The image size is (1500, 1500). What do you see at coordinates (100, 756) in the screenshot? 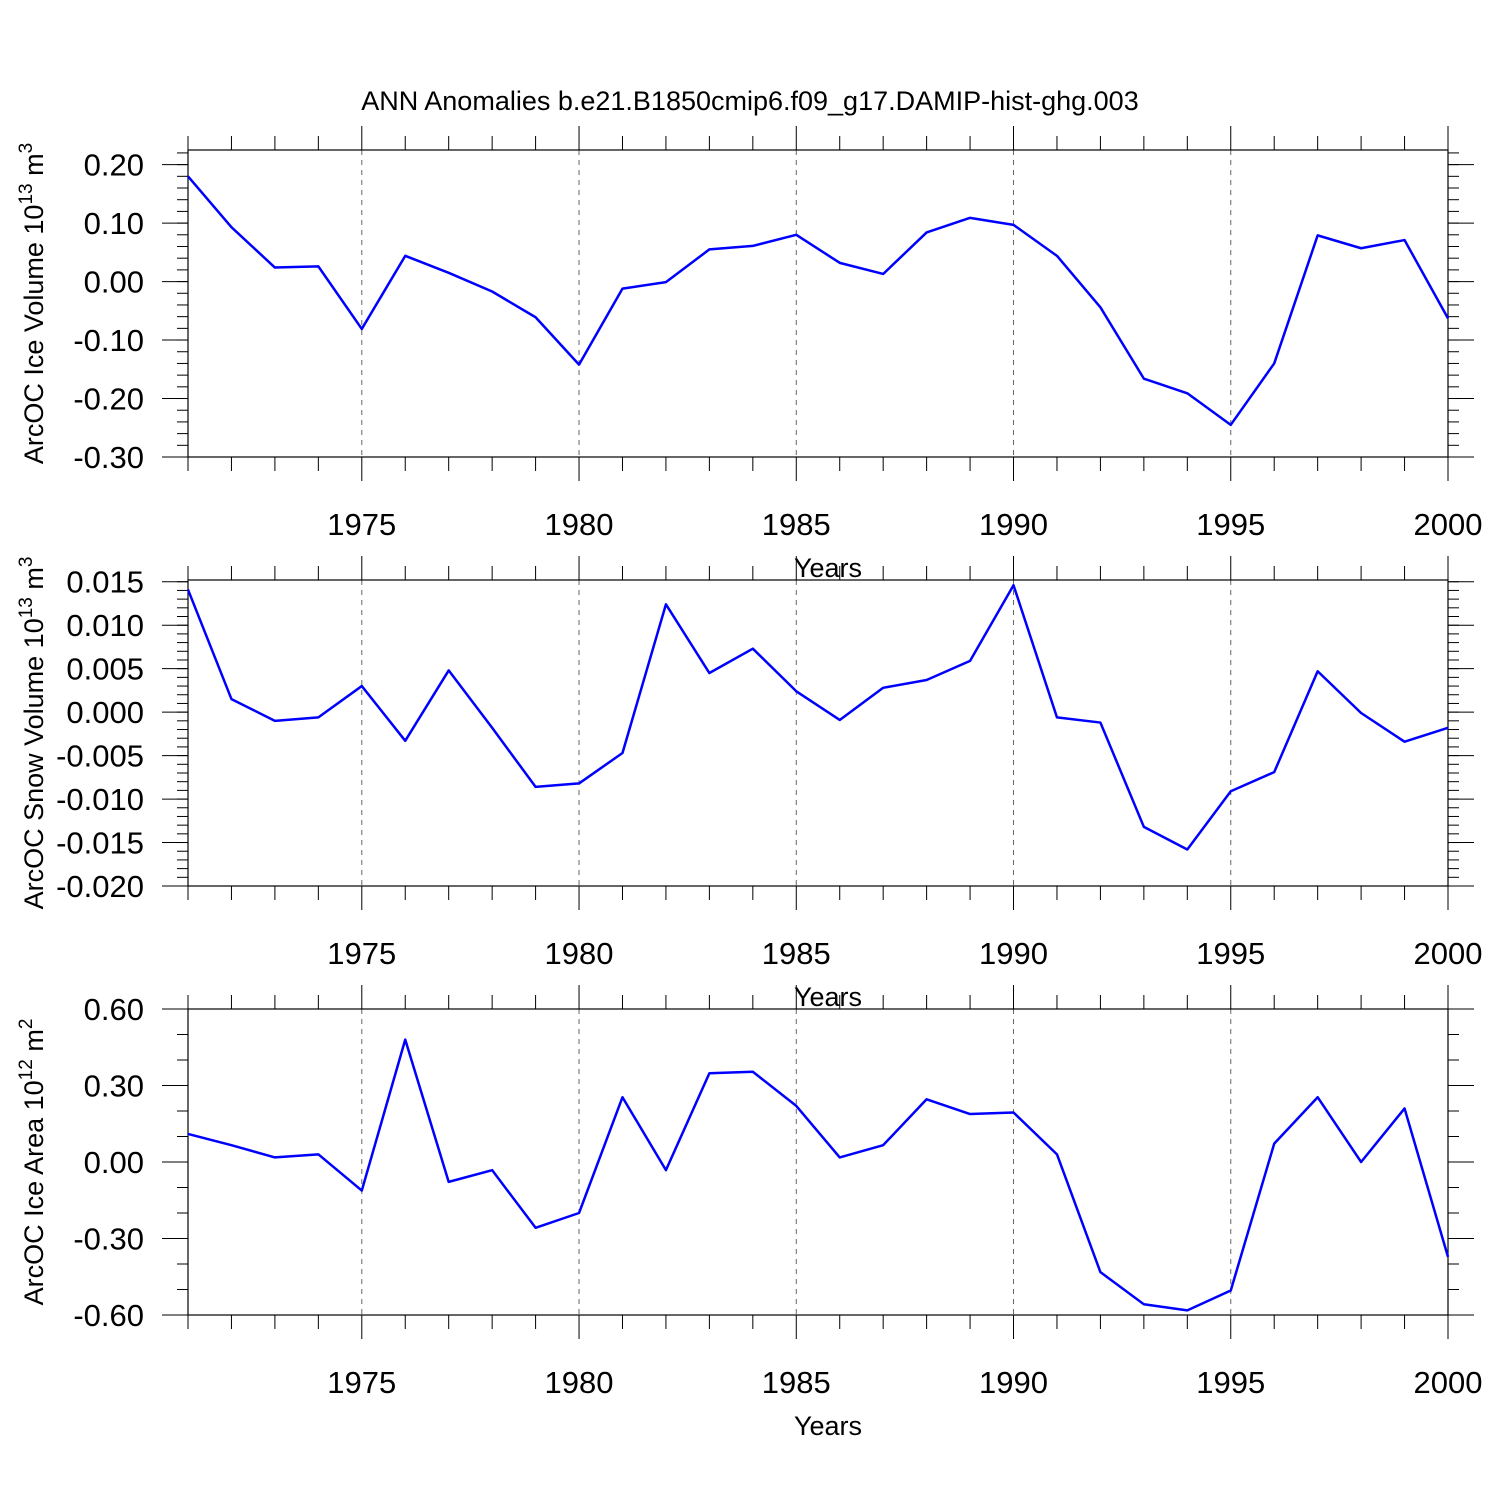
I see `y-tick-label: -0.005` at bounding box center [100, 756].